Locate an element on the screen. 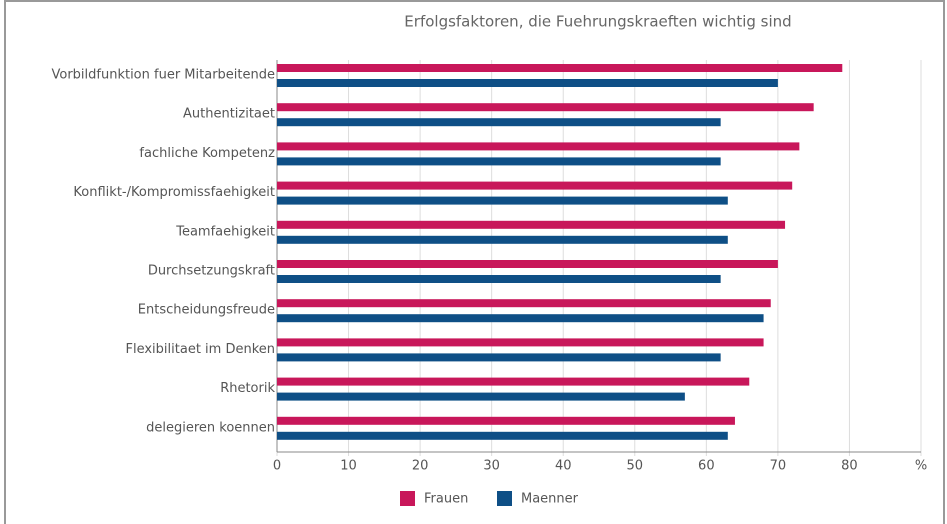 This screenshot has height=524, width=947. y-tick-label: Rhetorik is located at coordinates (247, 388).